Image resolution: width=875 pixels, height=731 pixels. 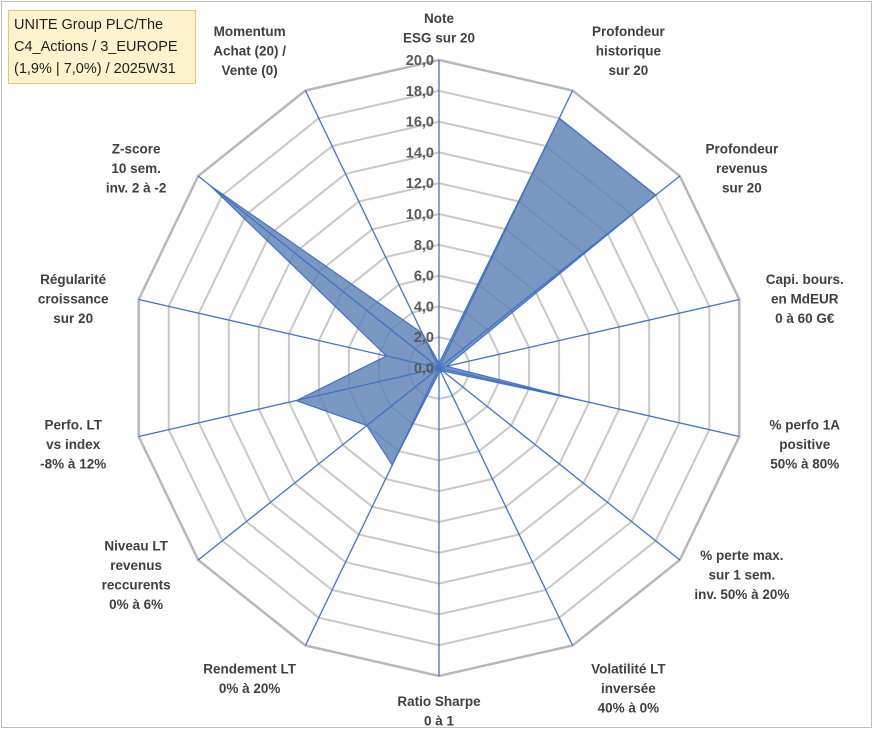 I want to click on axis-label-line: 0% à 20%, so click(x=250, y=688).